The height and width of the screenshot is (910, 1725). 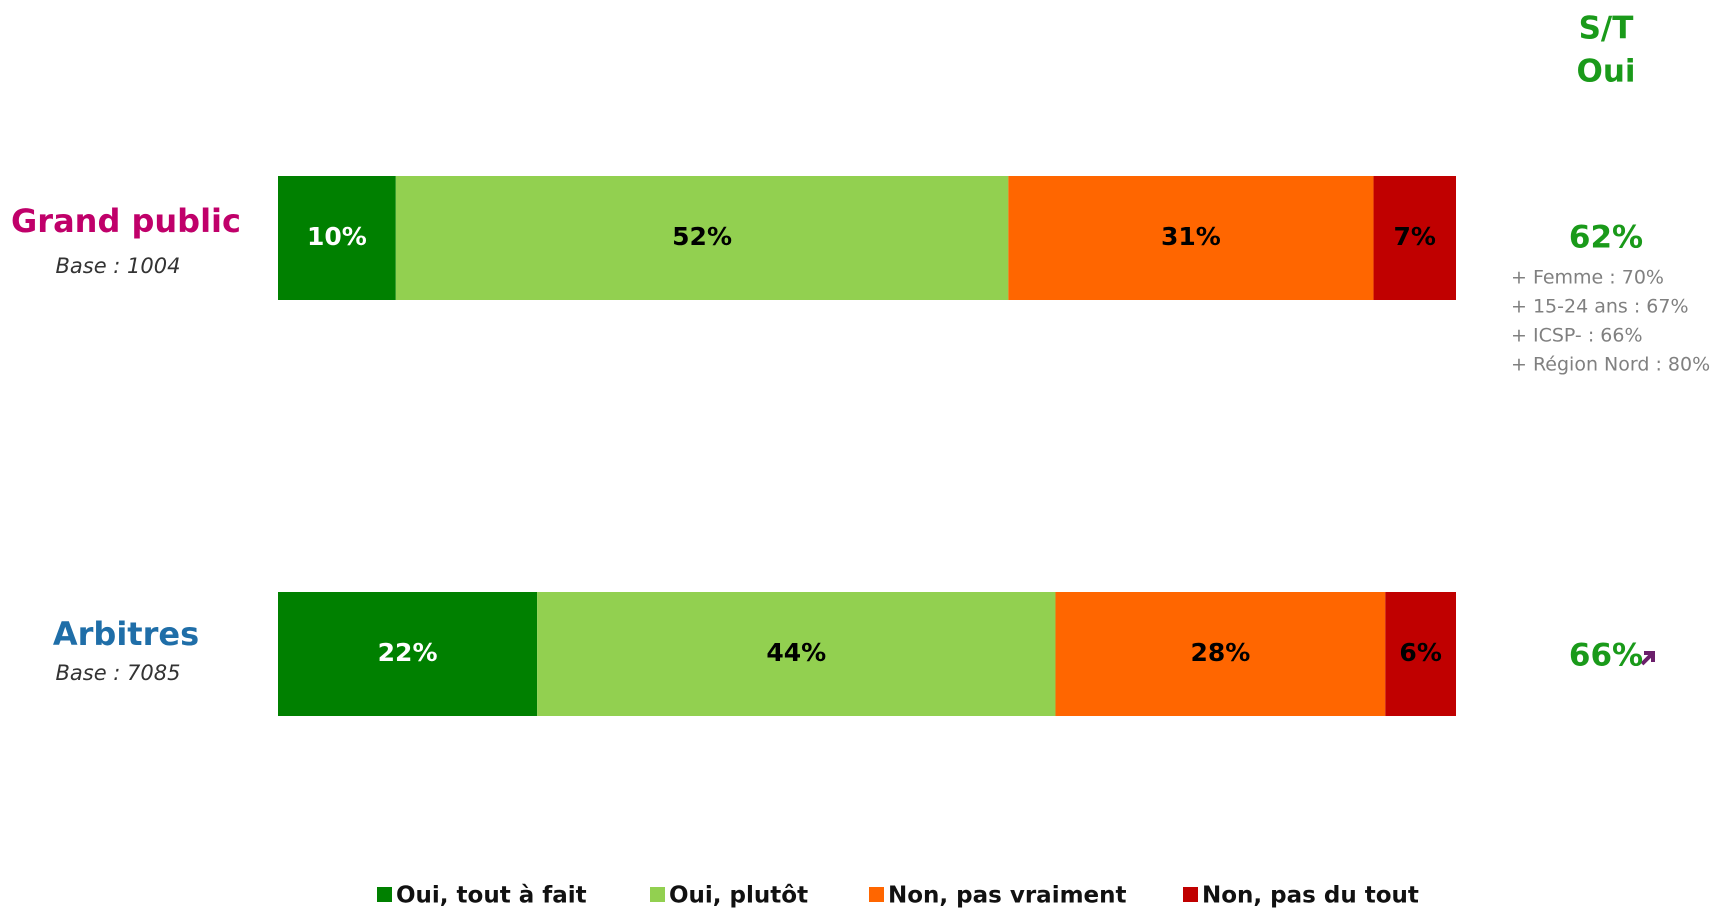 What do you see at coordinates (491, 896) in the screenshot?
I see `legend-label: Oui, tout à fait` at bounding box center [491, 896].